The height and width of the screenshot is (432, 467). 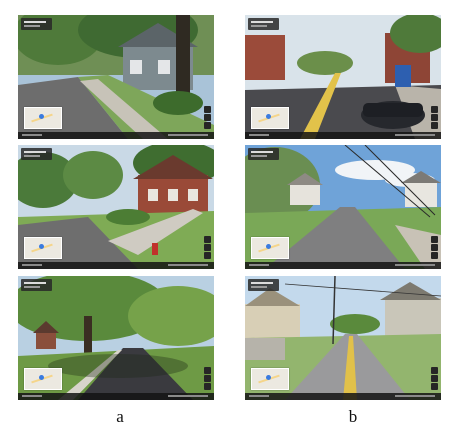 What do you see at coordinates (116, 207) in the screenshot?
I see `street-view-a2` at bounding box center [116, 207].